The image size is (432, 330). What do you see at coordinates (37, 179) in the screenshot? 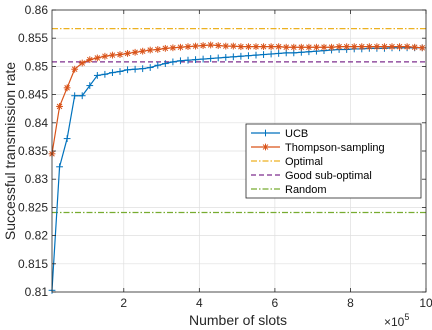
I see `y-tick-label: 0.83` at bounding box center [37, 179].